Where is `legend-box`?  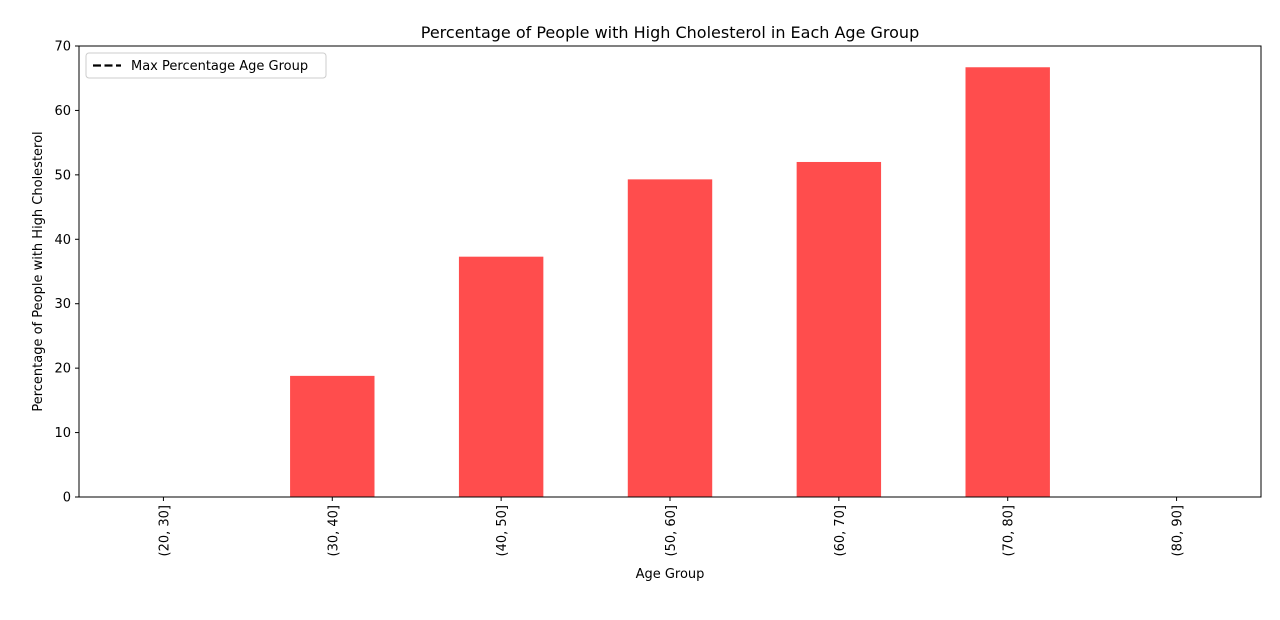 legend-box is located at coordinates (206, 65).